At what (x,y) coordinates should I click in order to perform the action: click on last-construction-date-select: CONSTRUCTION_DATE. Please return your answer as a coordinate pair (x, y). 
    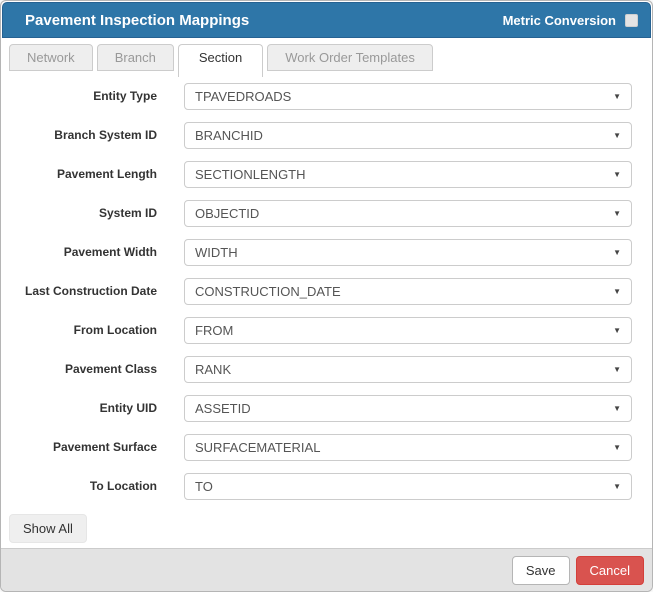
    Looking at the image, I should click on (408, 291).